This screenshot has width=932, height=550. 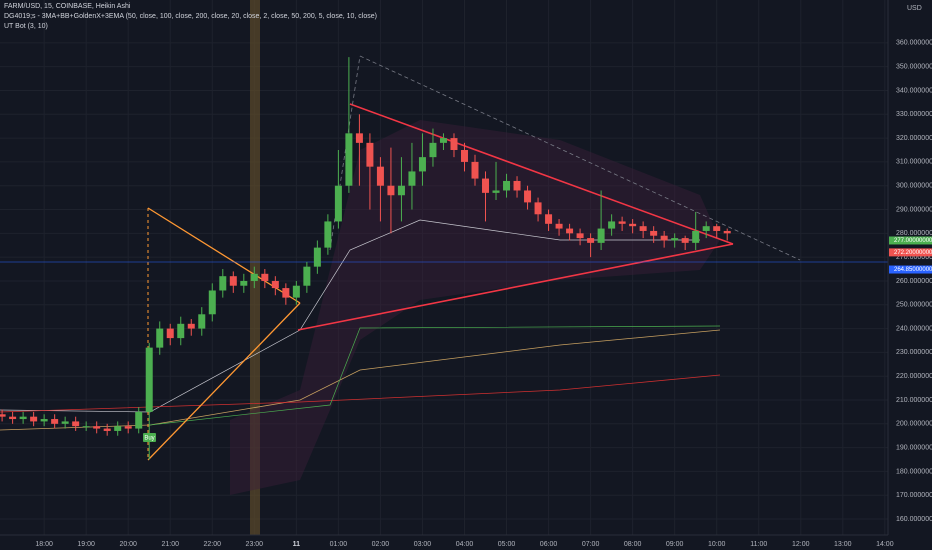 I want to click on signal-label: Buy, so click(x=149, y=439).